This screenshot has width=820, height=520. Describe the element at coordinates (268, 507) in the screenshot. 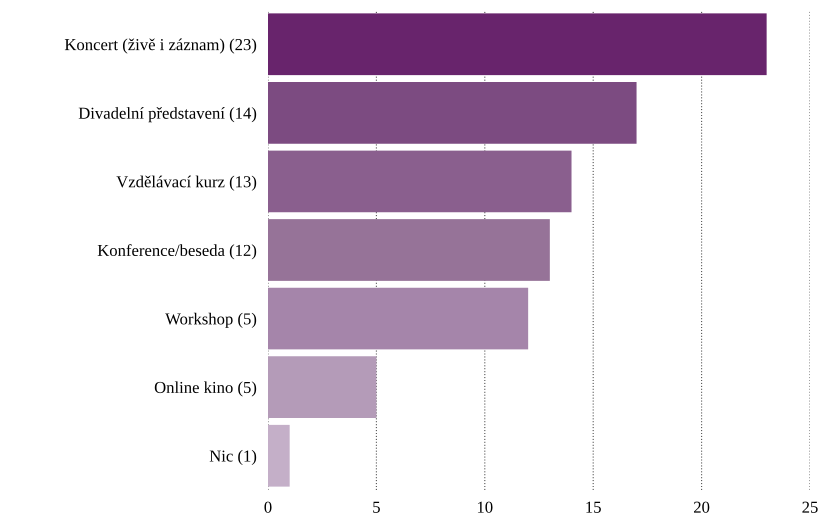

I see `x-tick-label: 0` at that location.